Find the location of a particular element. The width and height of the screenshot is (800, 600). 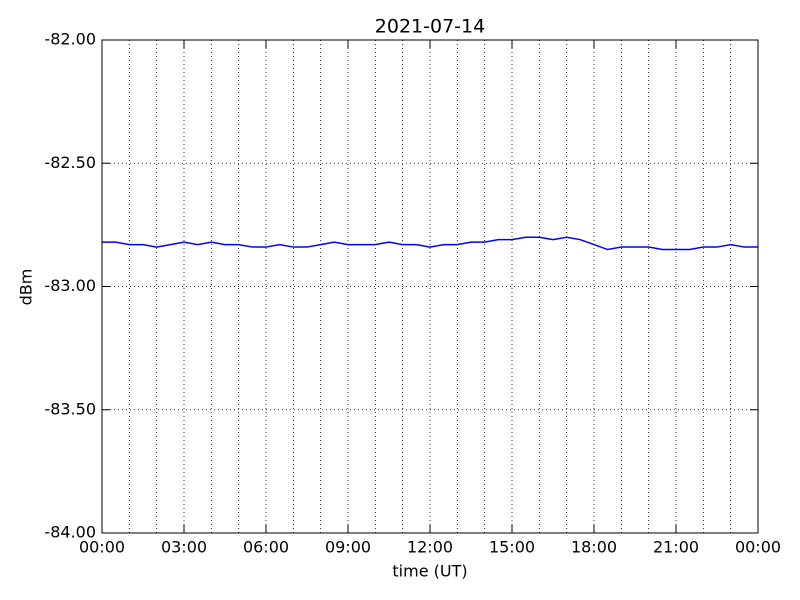

y-tick-label: -83.50 is located at coordinates (70, 408).